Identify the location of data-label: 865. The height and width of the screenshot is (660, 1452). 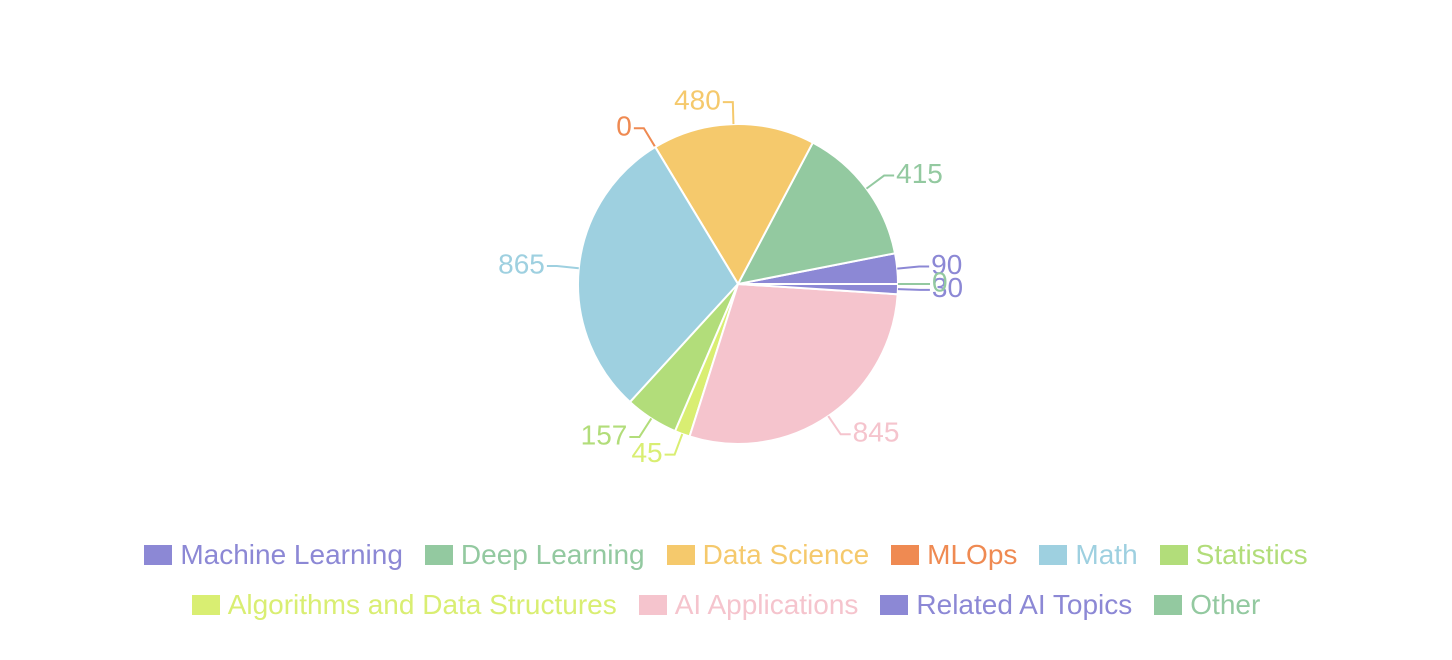
(521, 263).